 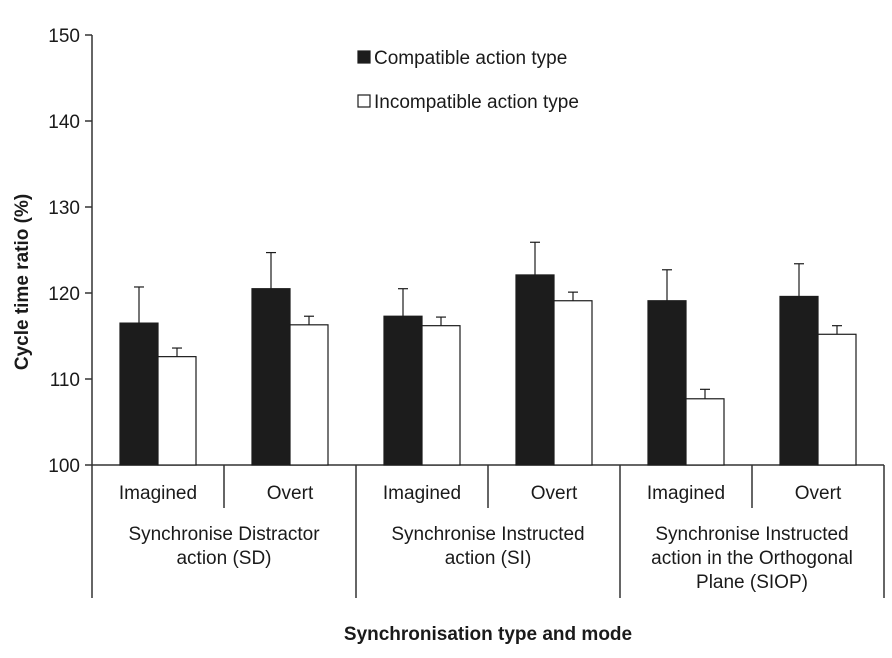 What do you see at coordinates (22, 282) in the screenshot?
I see `y-axis-title: Cycle time ratio (%)` at bounding box center [22, 282].